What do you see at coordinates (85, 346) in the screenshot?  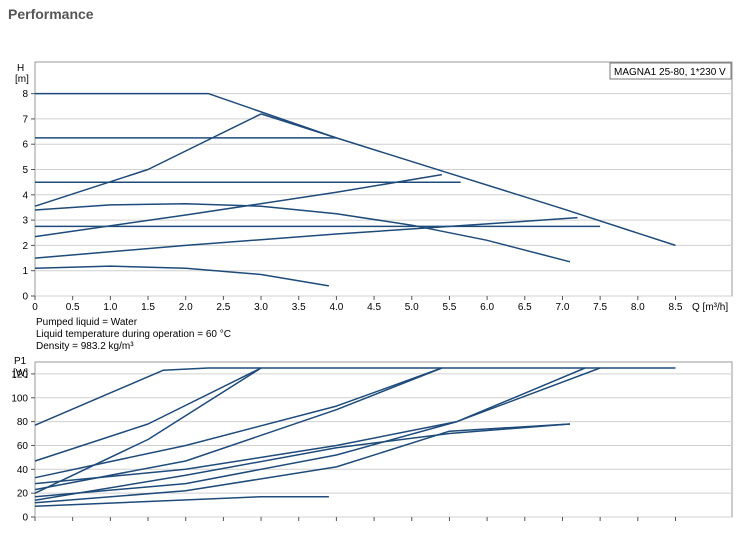 I see `note-density: Density = 983.2 kg/m³` at bounding box center [85, 346].